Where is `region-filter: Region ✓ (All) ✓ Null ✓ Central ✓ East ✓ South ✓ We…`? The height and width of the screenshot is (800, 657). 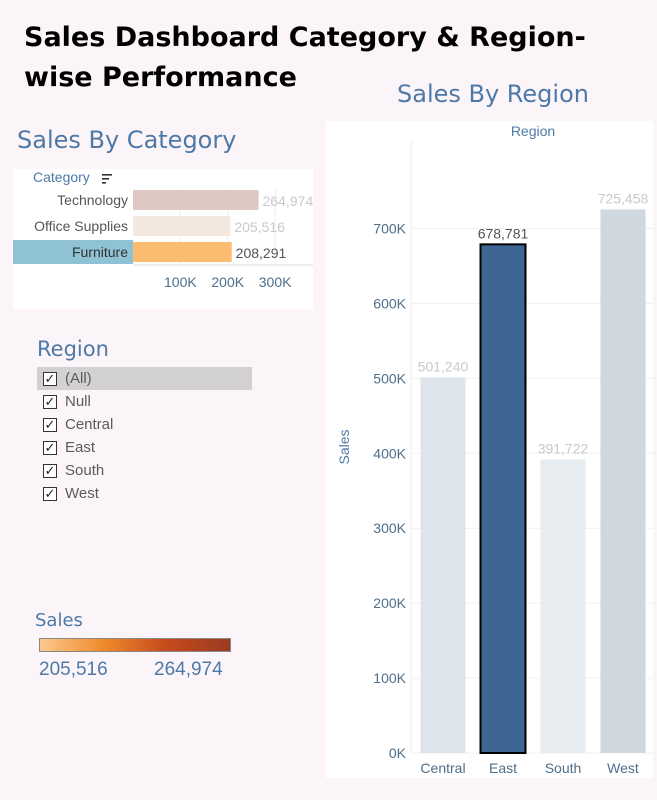
region-filter: Region ✓ (All) ✓ Null ✓ Central ✓ East ✓ South ✓ We… is located at coordinates (147, 421).